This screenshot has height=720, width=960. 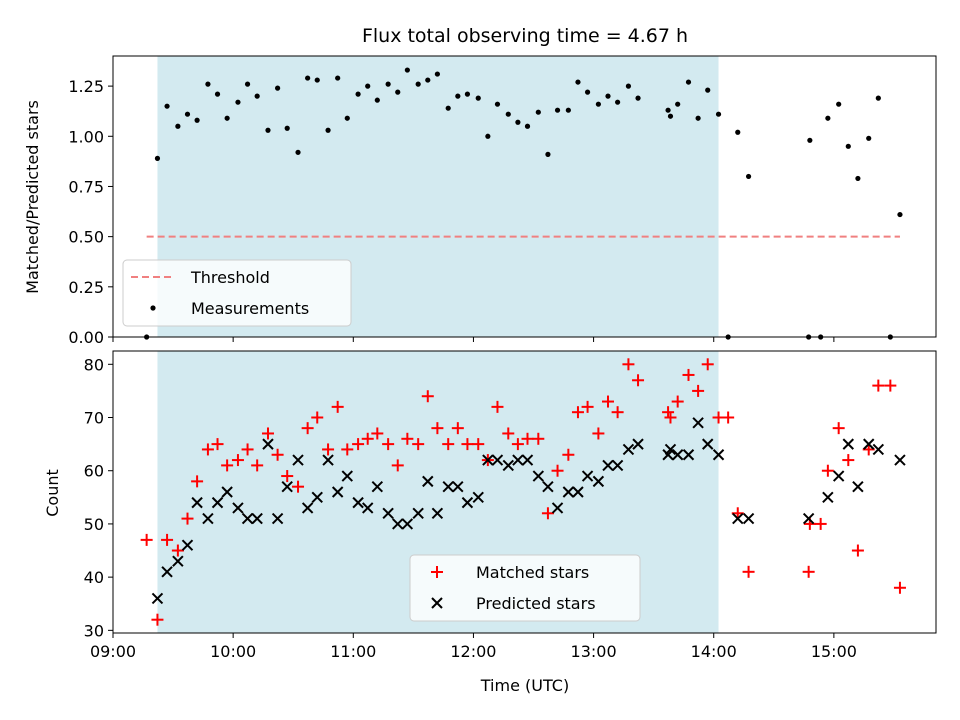 I want to click on legend-predicted-swatch, so click(x=437, y=603).